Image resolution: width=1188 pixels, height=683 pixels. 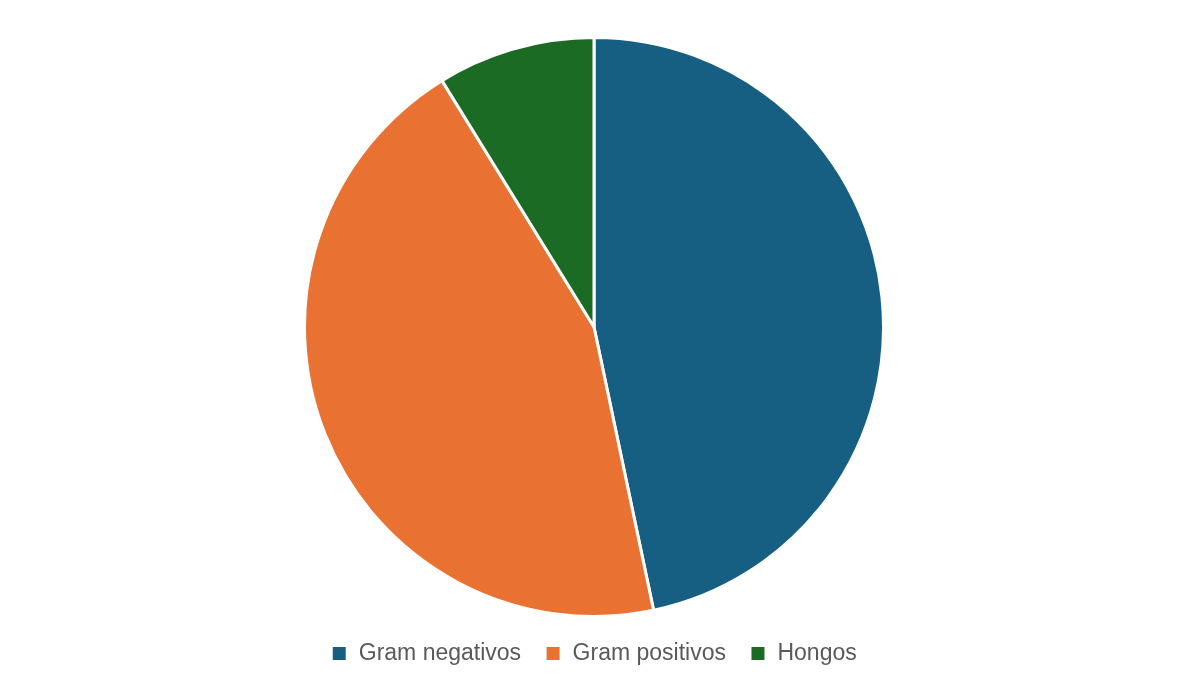 I want to click on legend-label: Gram negativos, so click(x=440, y=651).